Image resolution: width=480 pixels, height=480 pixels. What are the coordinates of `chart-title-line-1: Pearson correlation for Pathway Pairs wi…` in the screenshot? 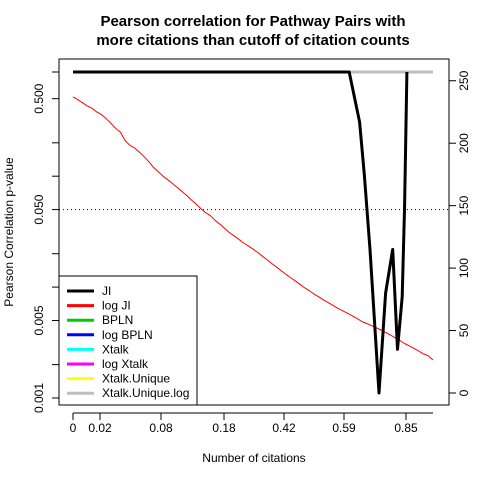 It's located at (252, 21).